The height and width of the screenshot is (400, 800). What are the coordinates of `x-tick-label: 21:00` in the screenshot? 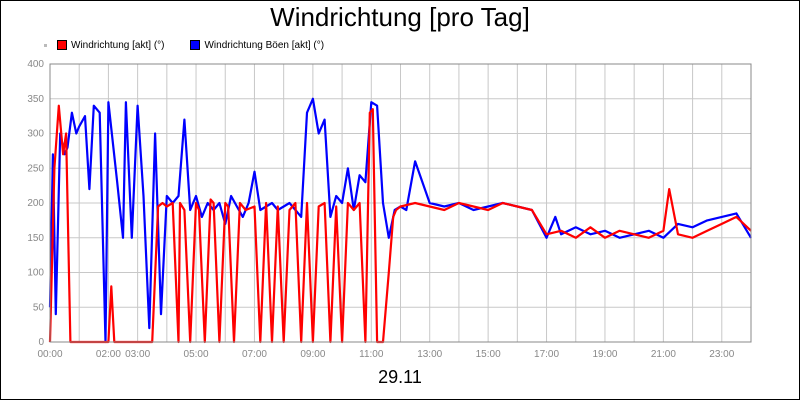 It's located at (663, 354).